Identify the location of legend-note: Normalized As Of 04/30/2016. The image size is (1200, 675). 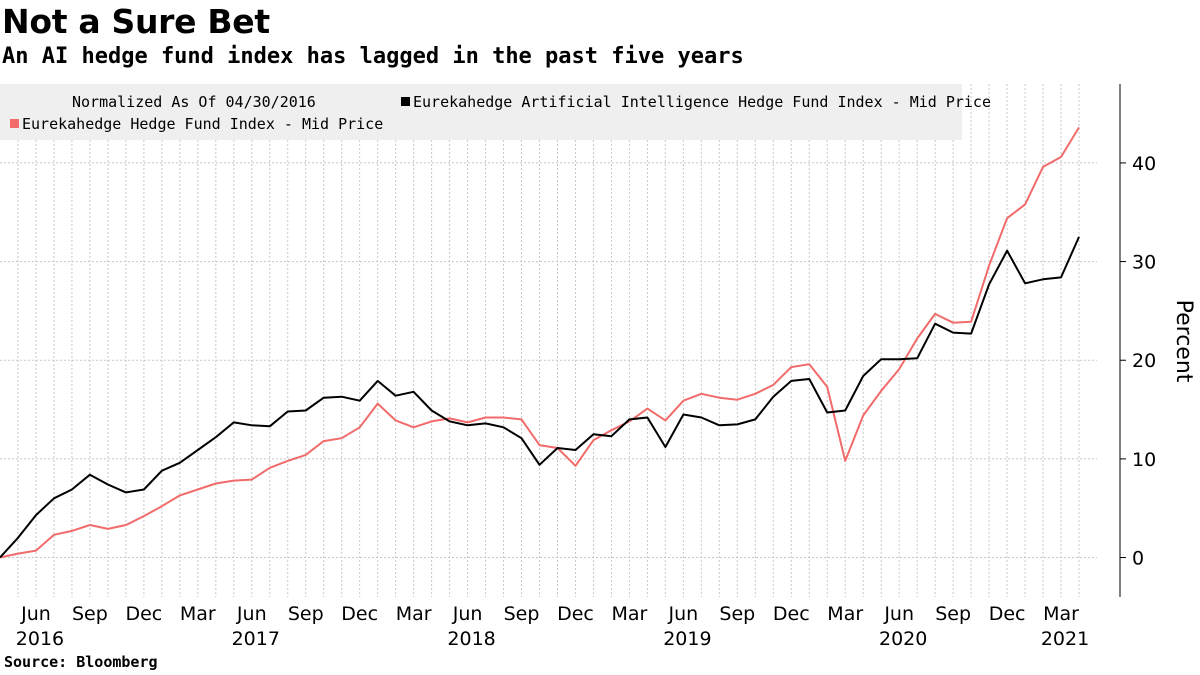
(194, 102).